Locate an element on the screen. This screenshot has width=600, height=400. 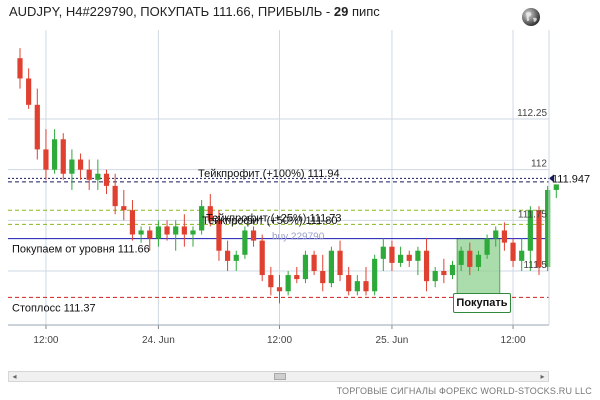
y-tick-label: 111.75 is located at coordinates (533, 214).